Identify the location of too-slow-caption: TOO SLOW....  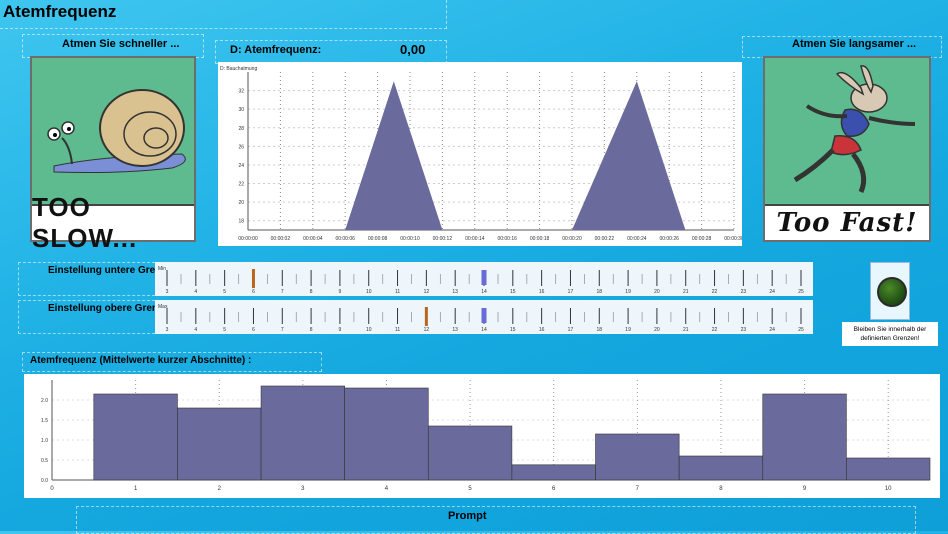
(113, 222).